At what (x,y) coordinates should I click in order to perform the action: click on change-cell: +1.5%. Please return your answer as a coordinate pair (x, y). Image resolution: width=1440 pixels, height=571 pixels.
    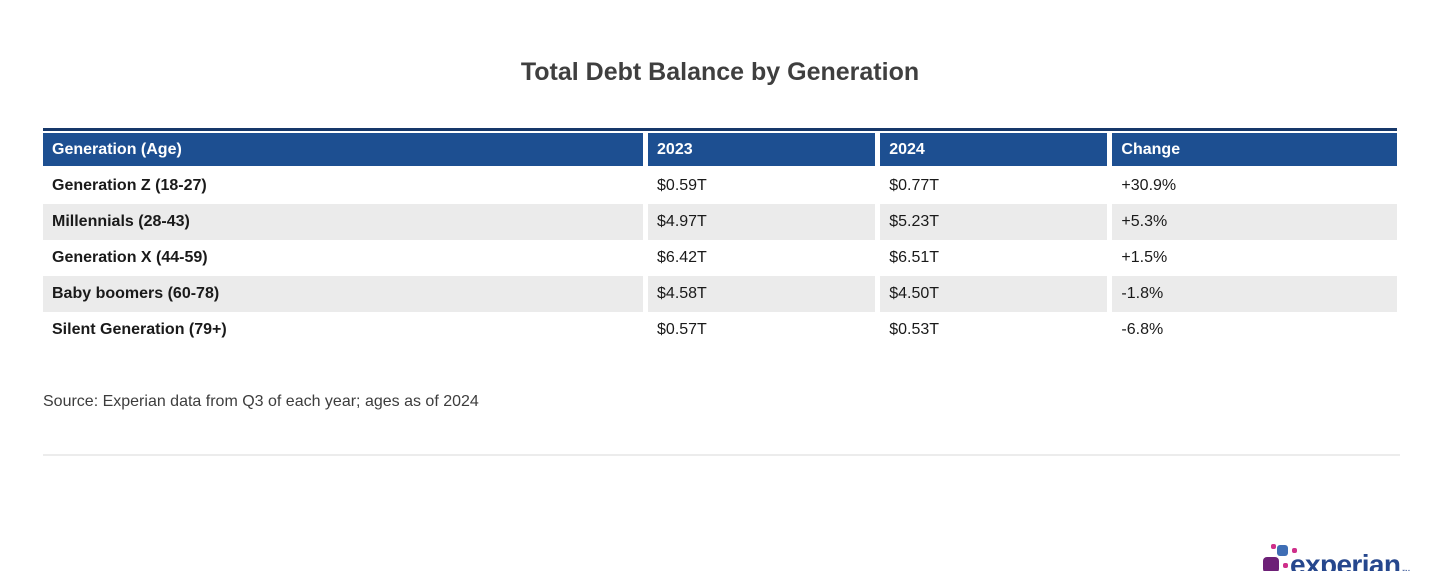
    Looking at the image, I should click on (1144, 257).